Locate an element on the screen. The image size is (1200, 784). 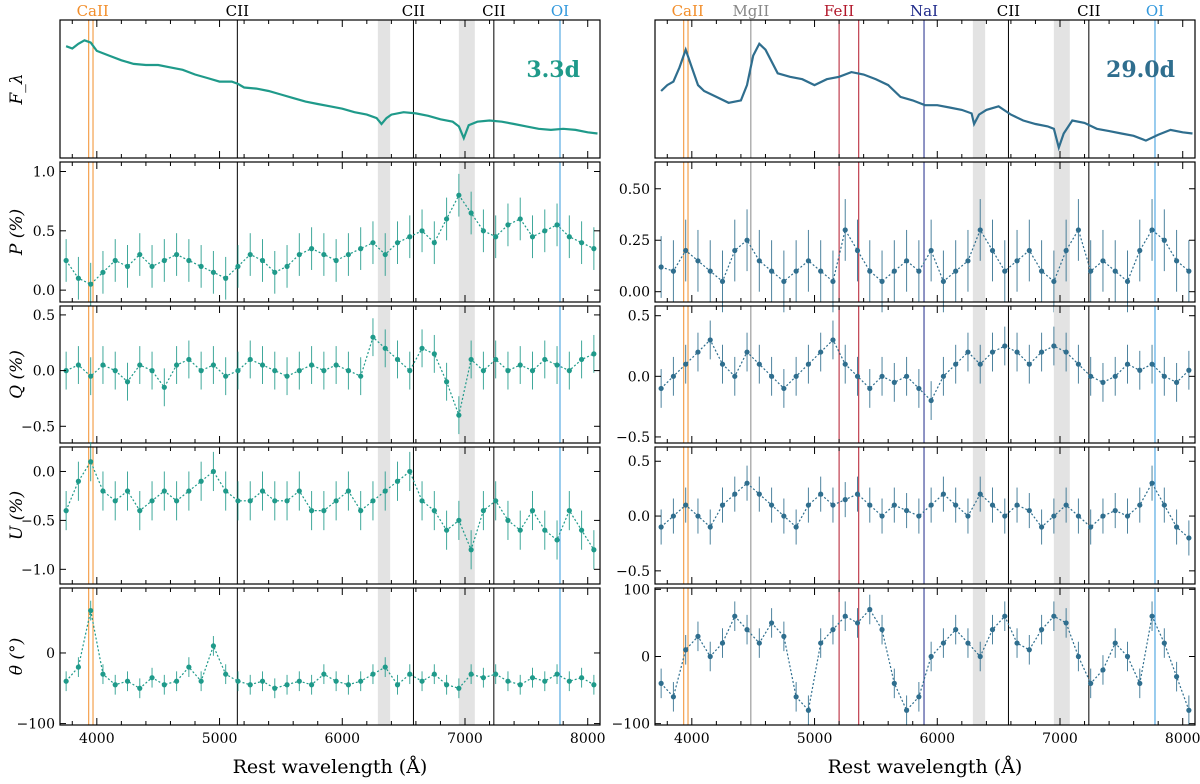
epoch-label: 3.3d is located at coordinates (553, 70).